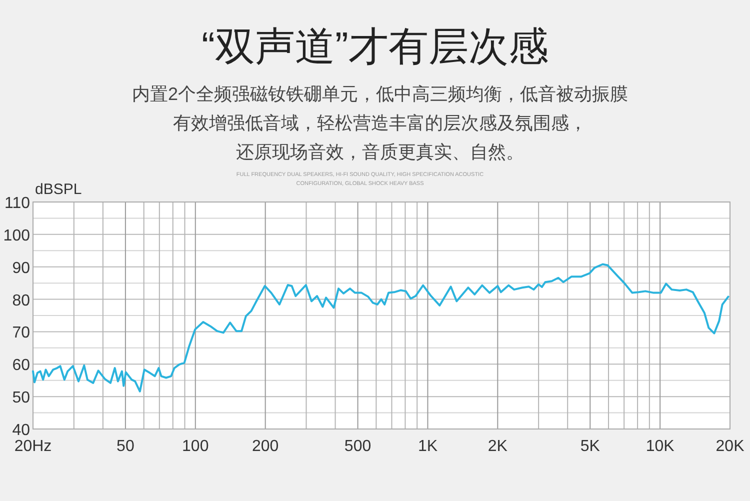  What do you see at coordinates (21, 430) in the screenshot?
I see `y-tick-label: 40` at bounding box center [21, 430].